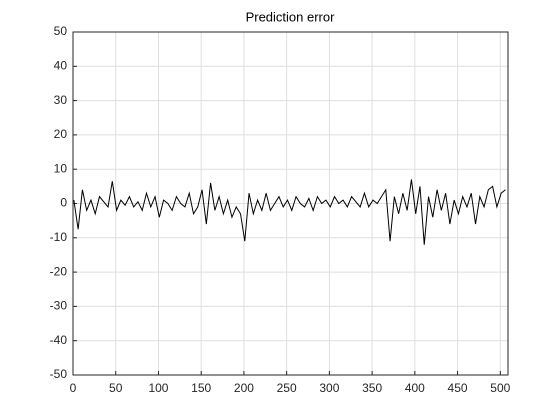 The height and width of the screenshot is (420, 560). I want to click on x-tick-label: 300, so click(329, 388).